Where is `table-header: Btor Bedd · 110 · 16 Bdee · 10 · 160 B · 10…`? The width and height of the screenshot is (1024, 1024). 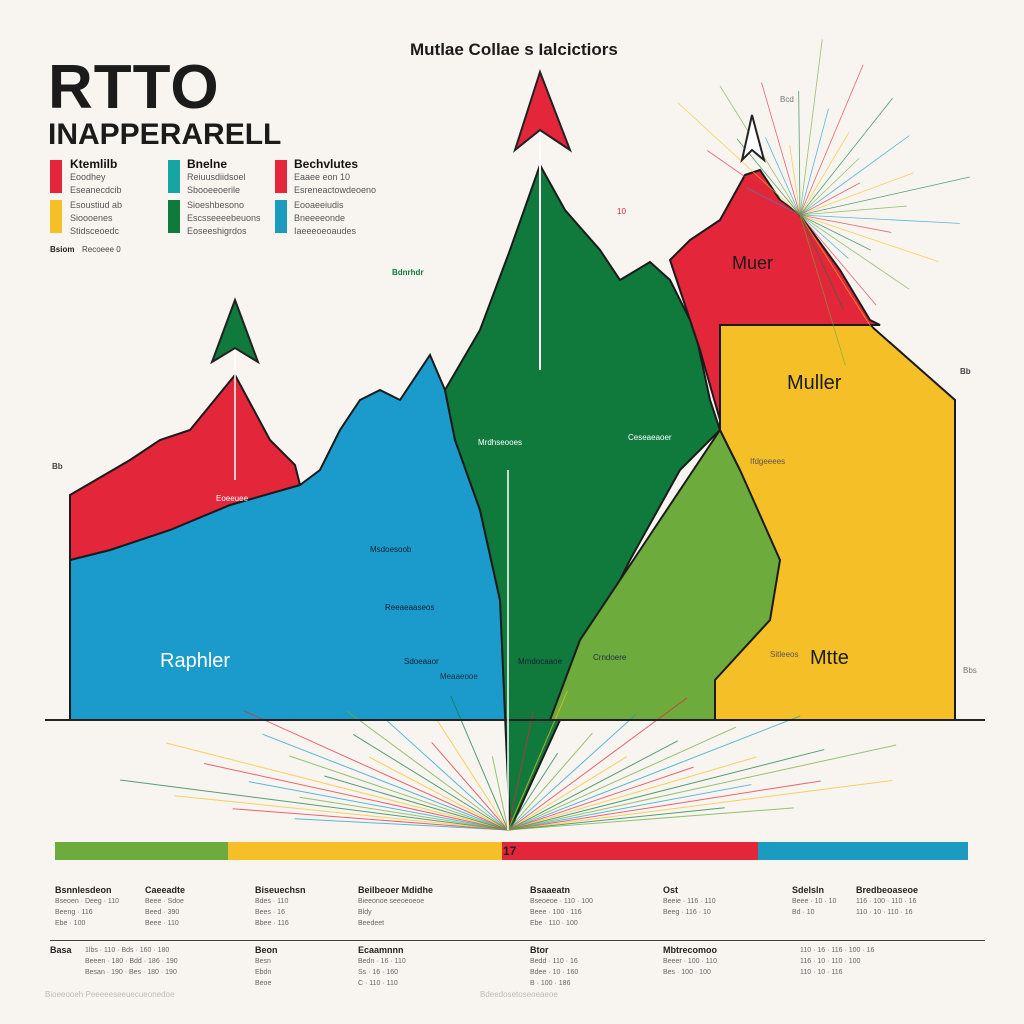
table-header: Btor Bedd · 110 · 16 Bdee · 10 · 160 B · 10… is located at coordinates (554, 966).